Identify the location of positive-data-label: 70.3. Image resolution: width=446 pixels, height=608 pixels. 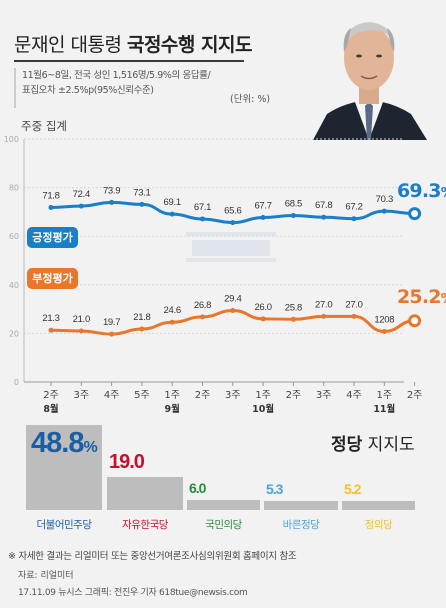
(384, 199).